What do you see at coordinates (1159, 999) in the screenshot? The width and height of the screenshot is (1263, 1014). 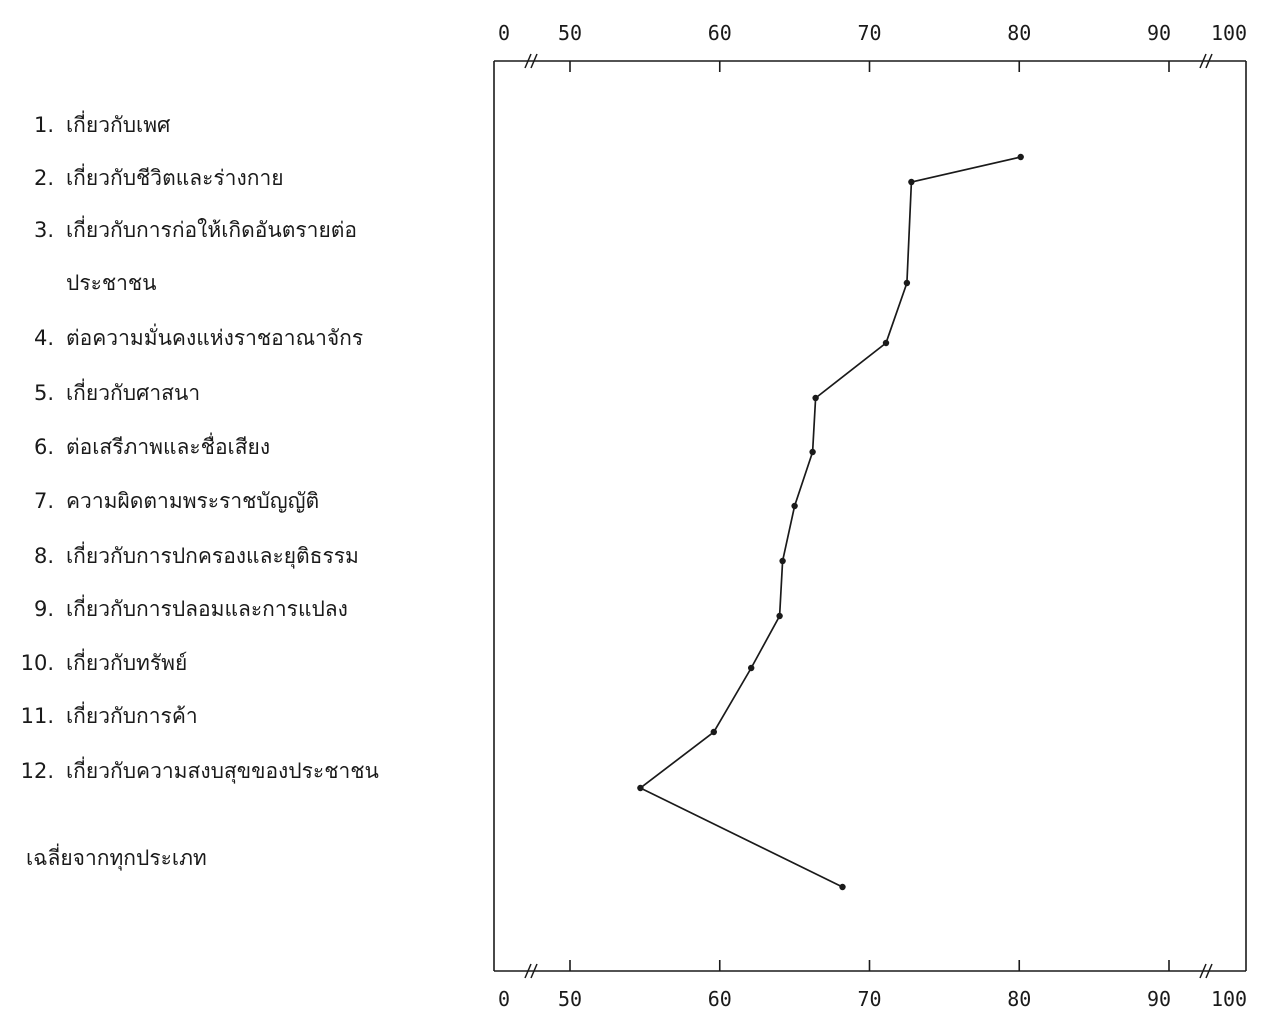 I see `bottom-tick-label: 90` at bounding box center [1159, 999].